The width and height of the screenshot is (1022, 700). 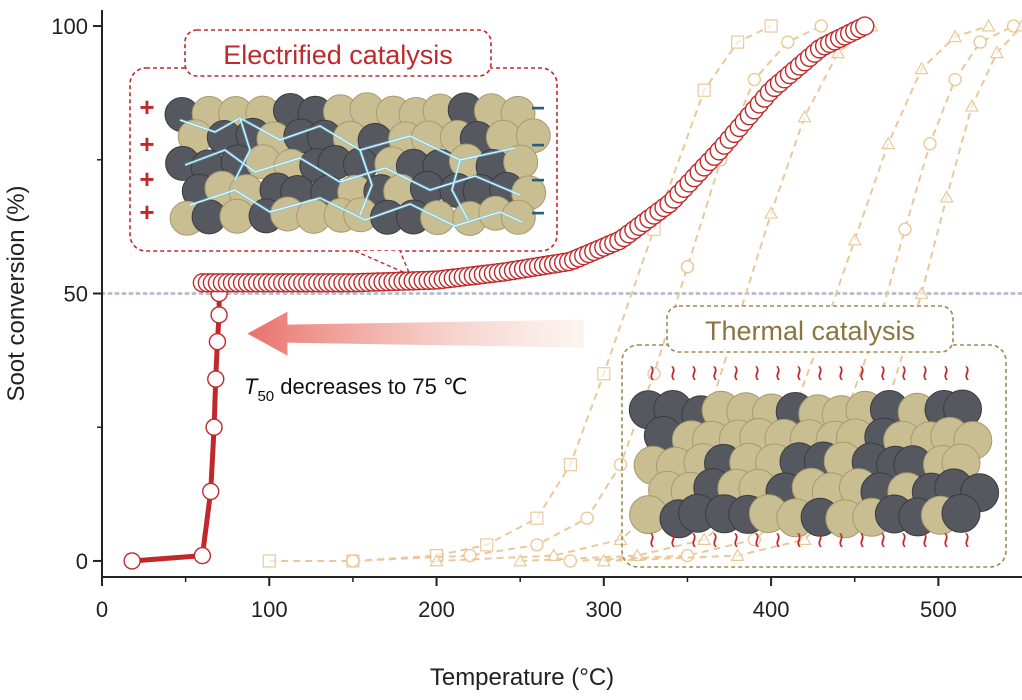 I want to click on plus-sign-0: +, so click(x=146, y=107).